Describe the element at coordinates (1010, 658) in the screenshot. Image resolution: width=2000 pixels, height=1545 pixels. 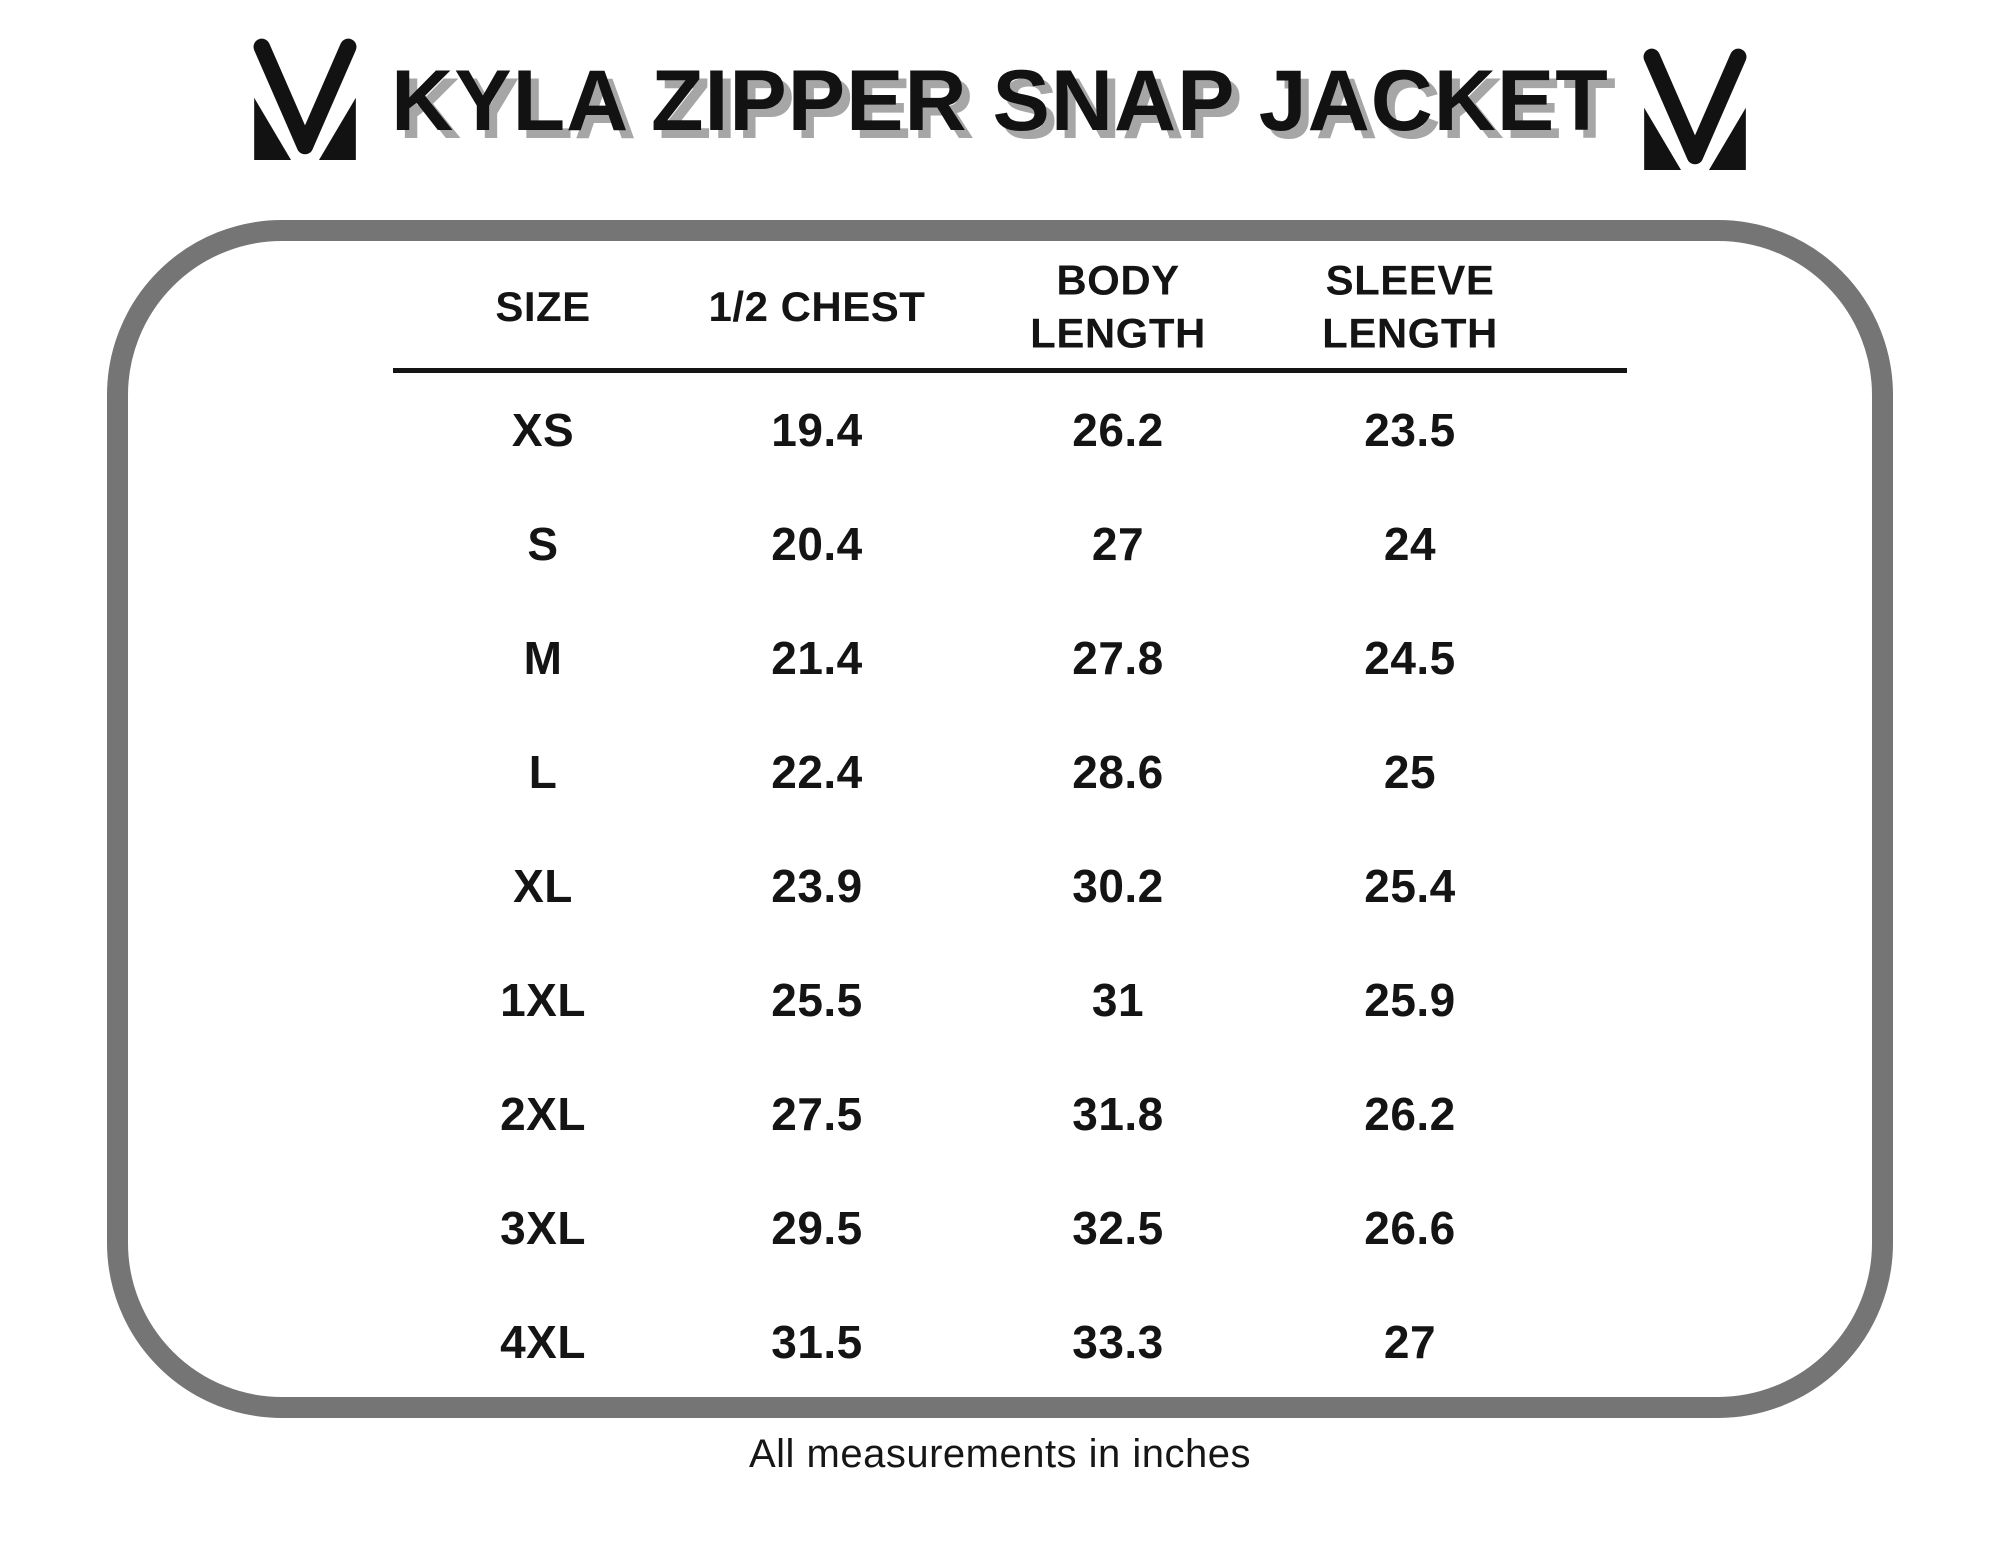
I see `table-row: M 21.4 27.8 24.5` at that location.